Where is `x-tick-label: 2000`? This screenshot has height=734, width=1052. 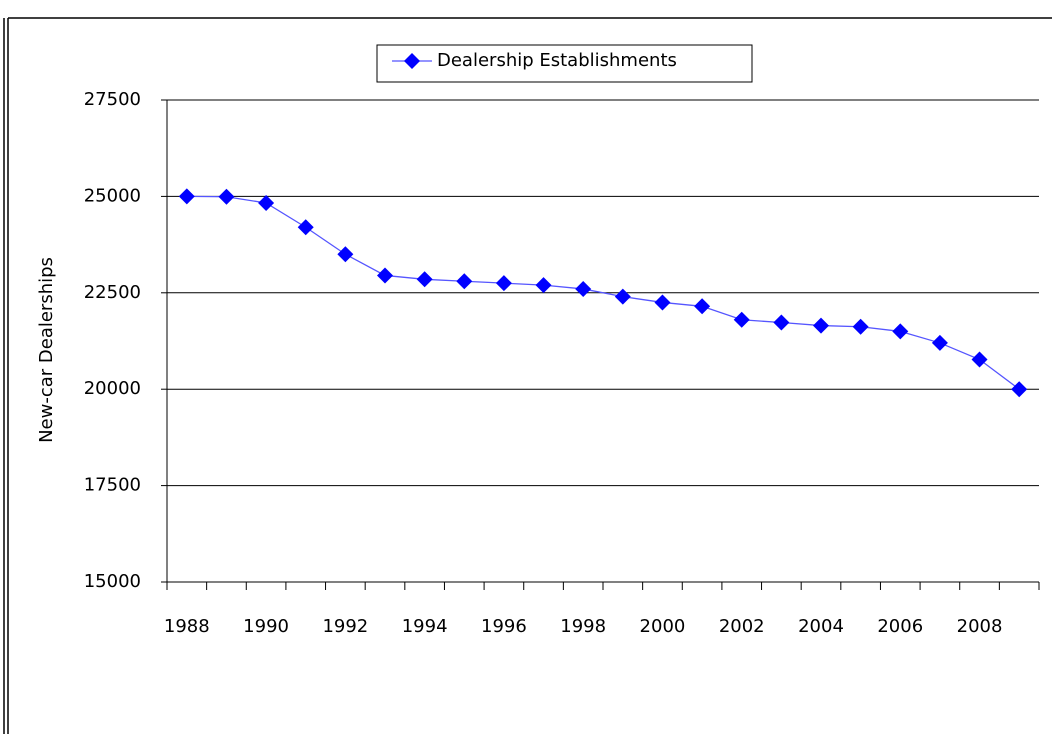
x-tick-label: 2000 is located at coordinates (663, 626).